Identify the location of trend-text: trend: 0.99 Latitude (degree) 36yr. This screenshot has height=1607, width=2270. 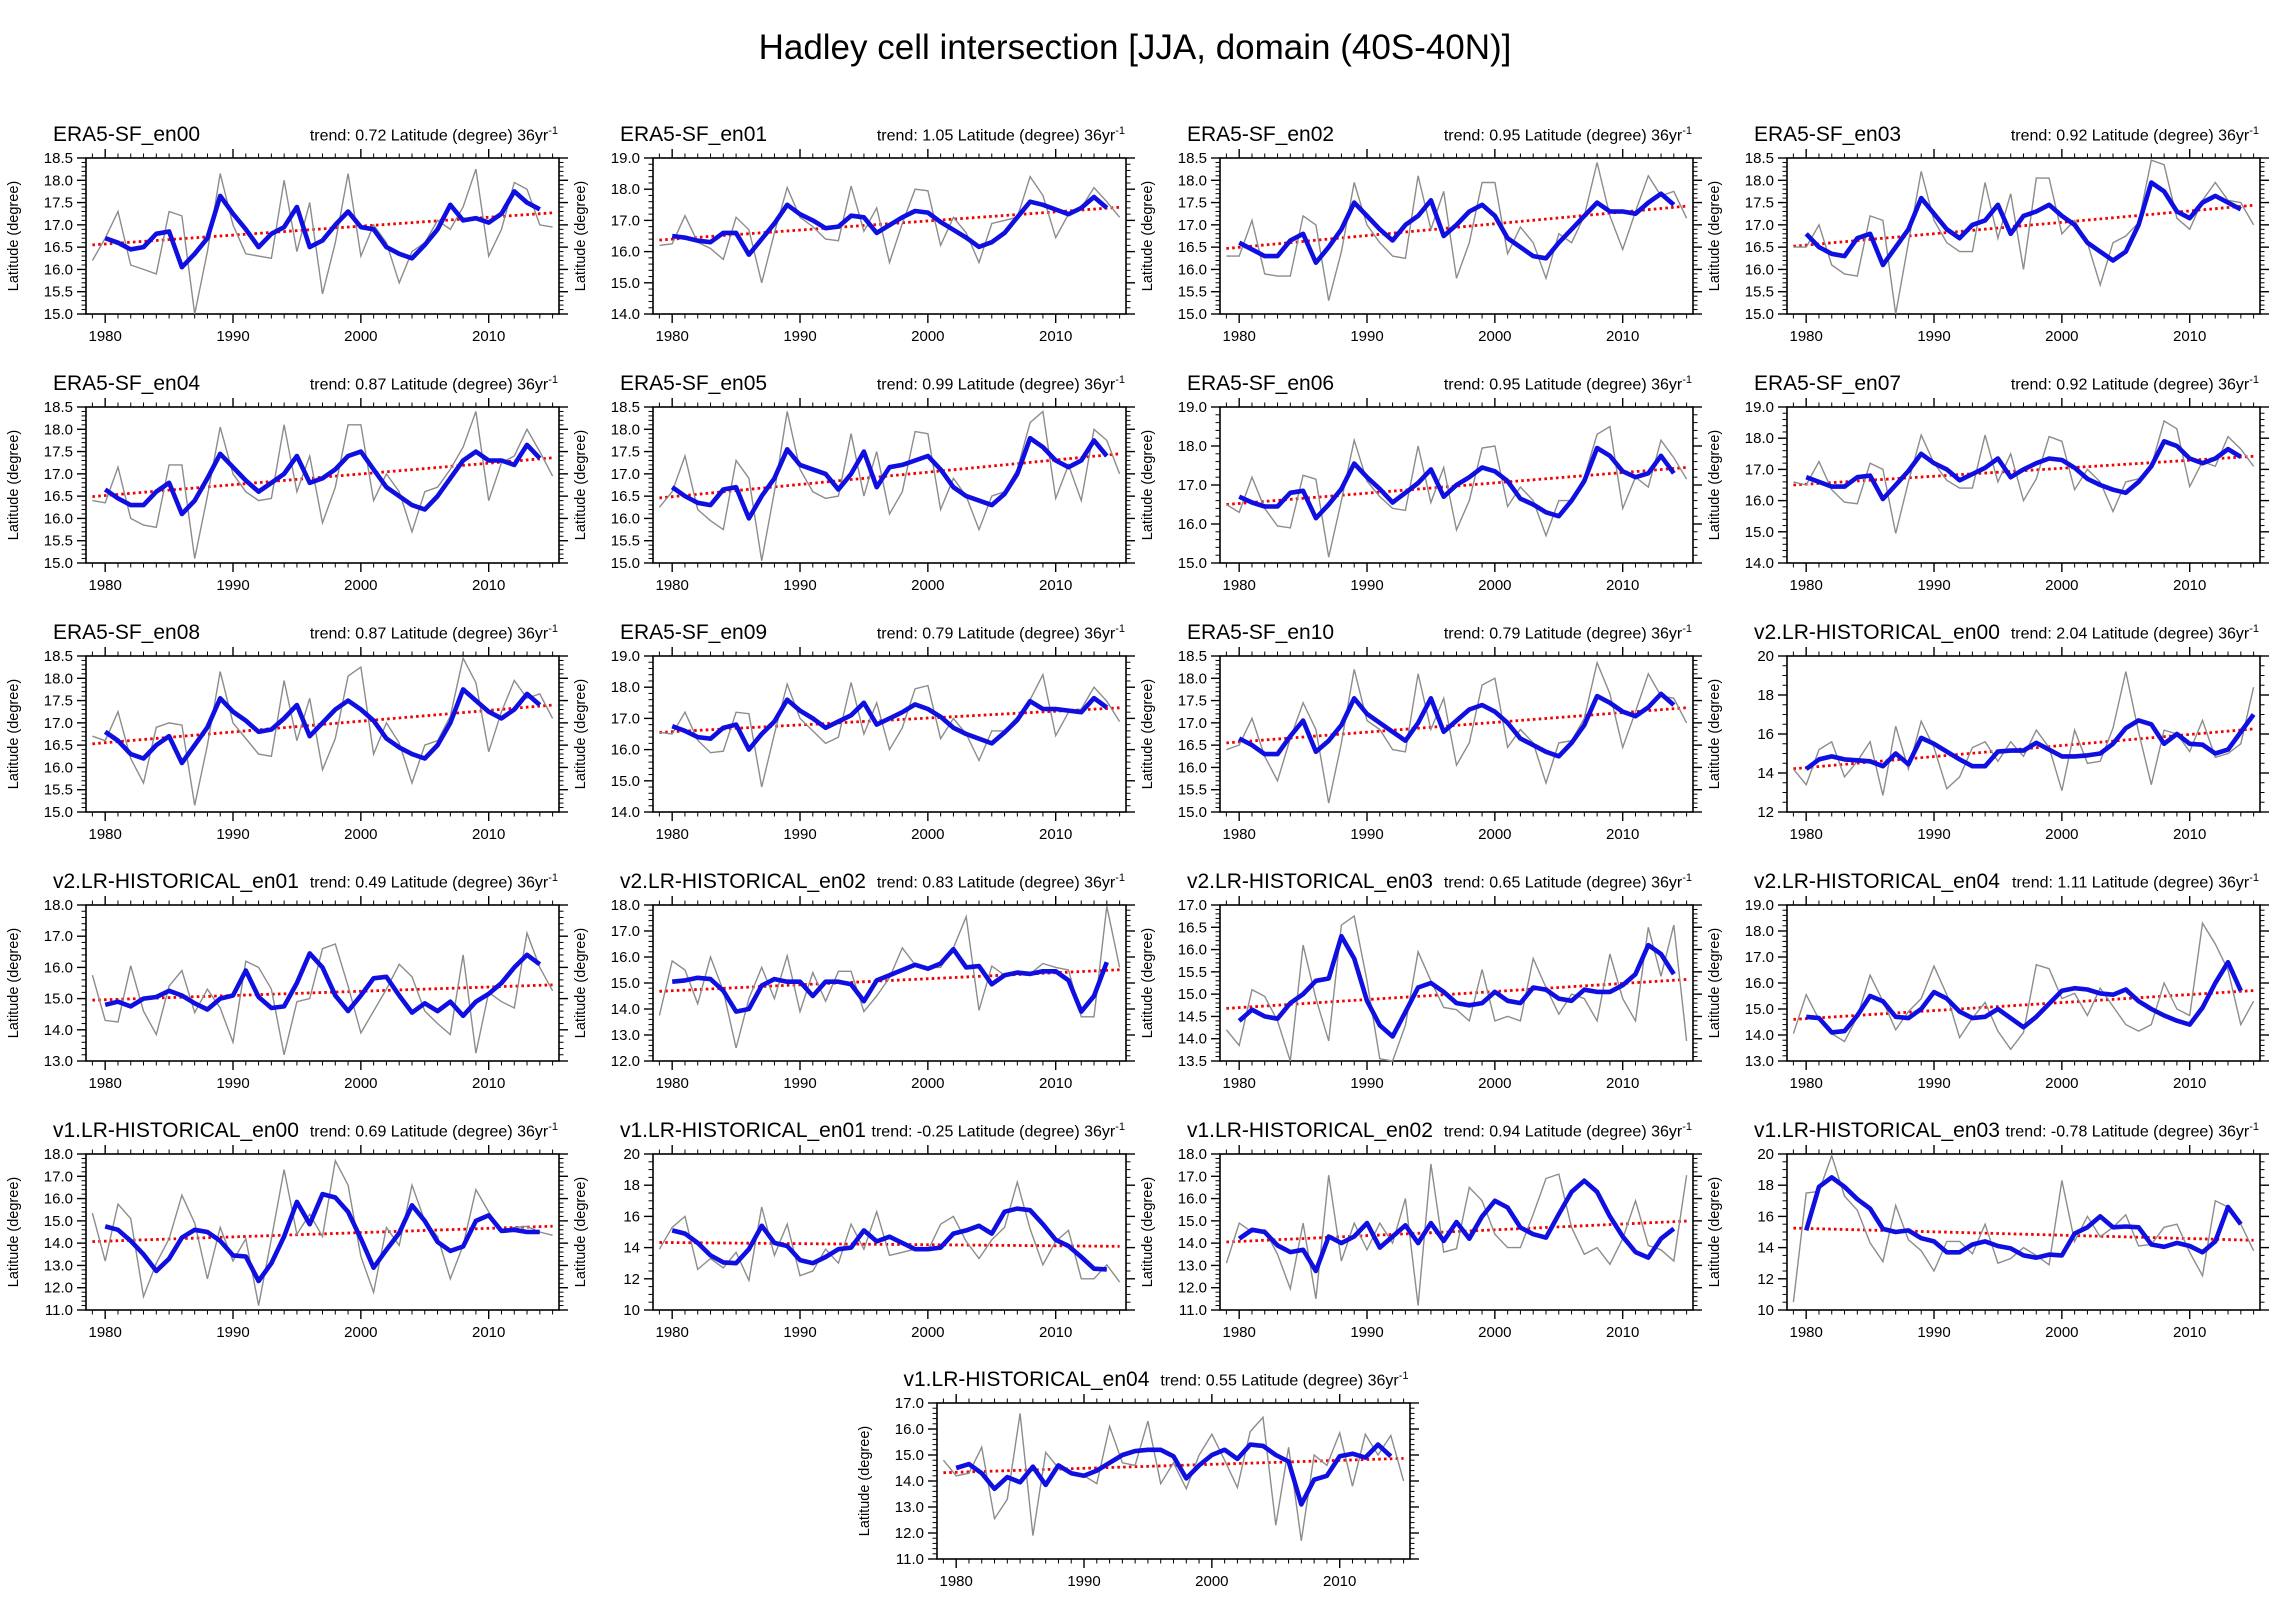
(996, 384).